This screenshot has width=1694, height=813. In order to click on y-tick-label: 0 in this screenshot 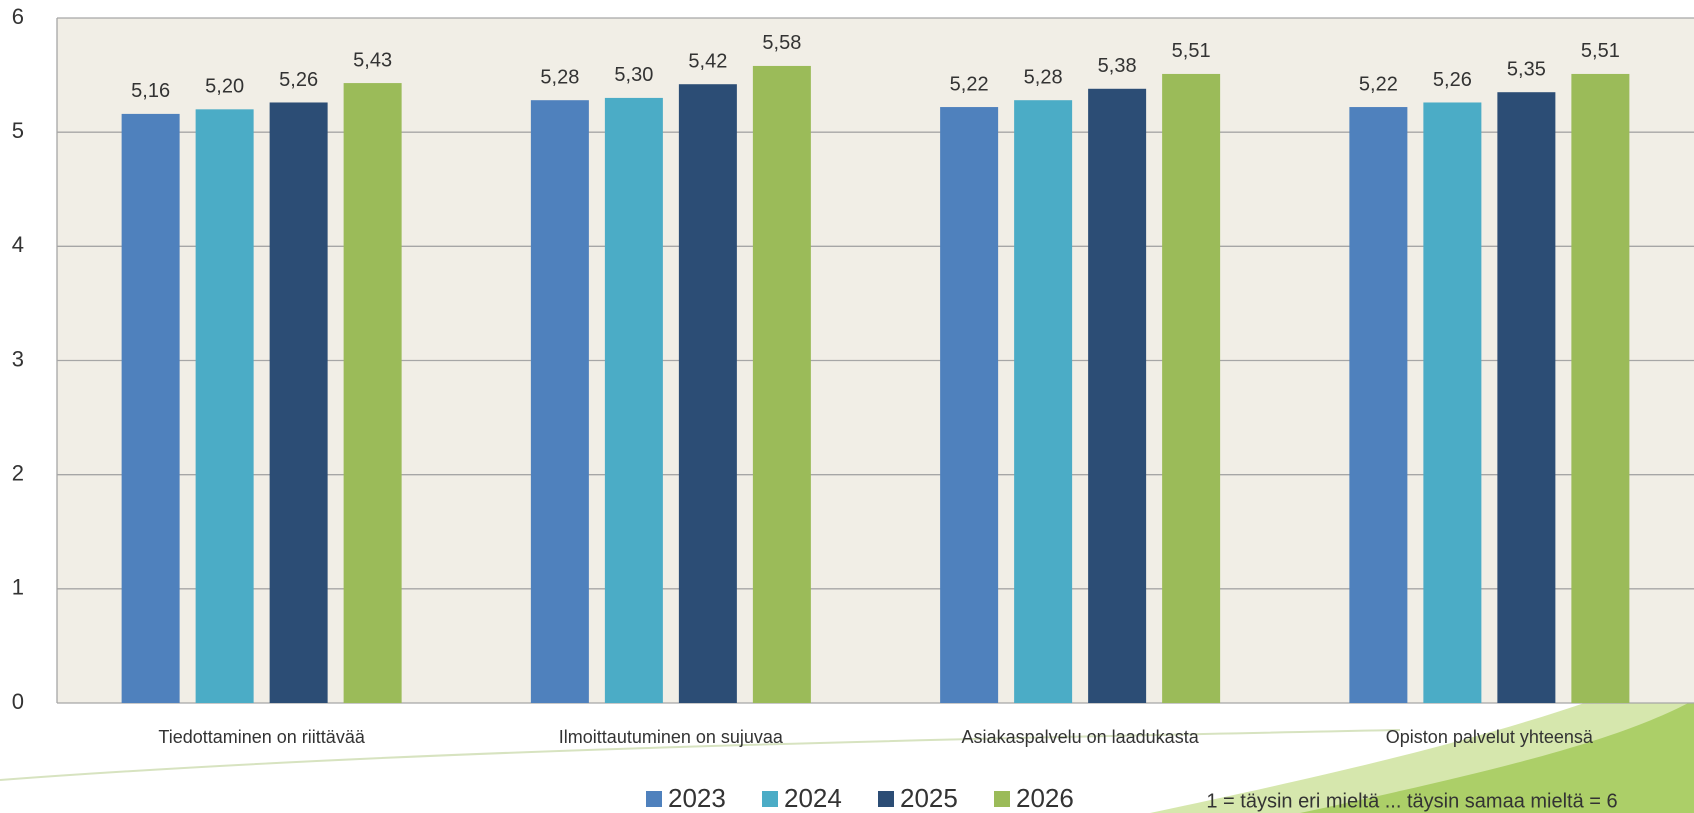, I will do `click(18, 701)`.